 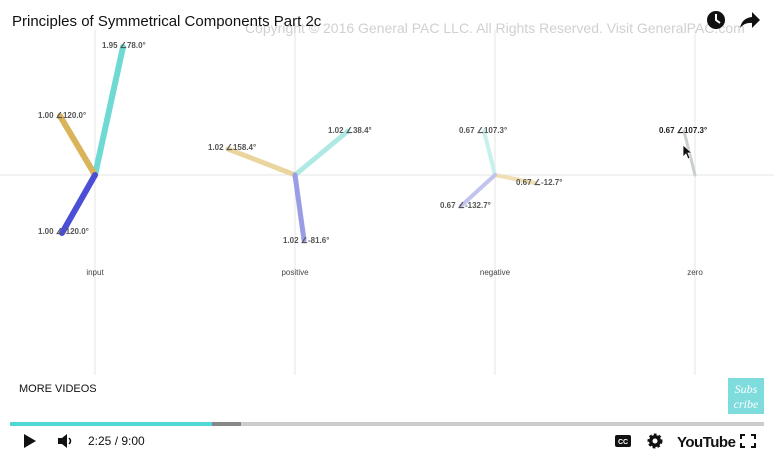 I want to click on phasors-input, so click(x=91, y=140).